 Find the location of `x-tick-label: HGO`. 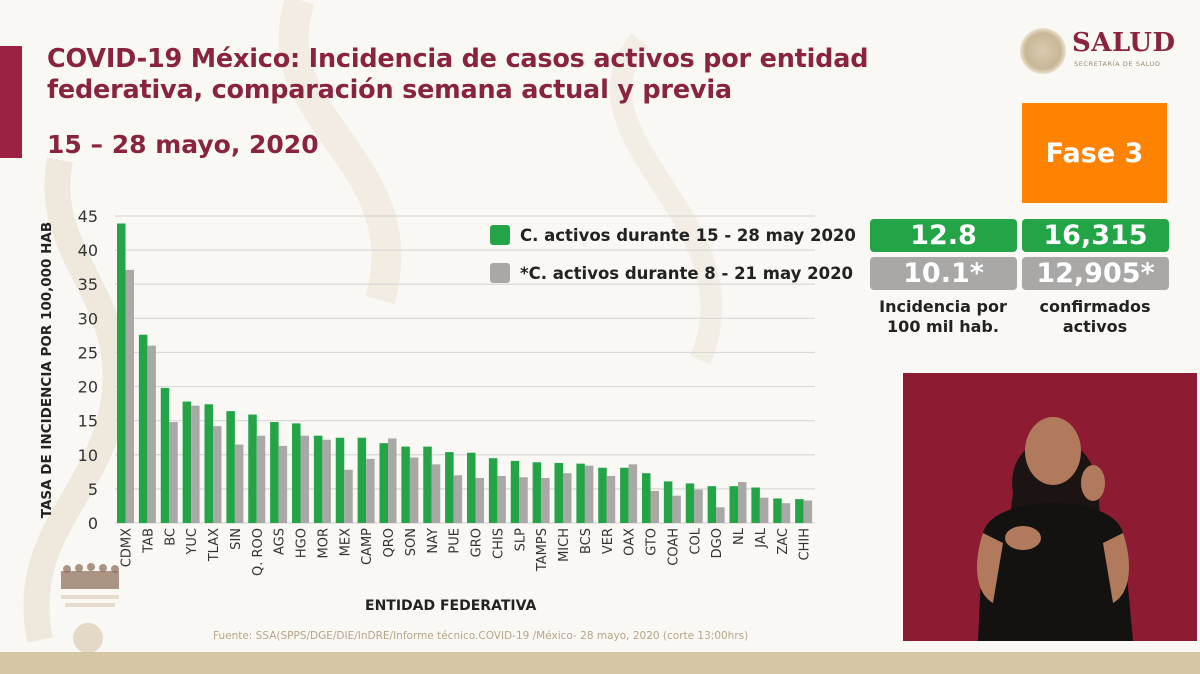

x-tick-label: HGO is located at coordinates (302, 543).